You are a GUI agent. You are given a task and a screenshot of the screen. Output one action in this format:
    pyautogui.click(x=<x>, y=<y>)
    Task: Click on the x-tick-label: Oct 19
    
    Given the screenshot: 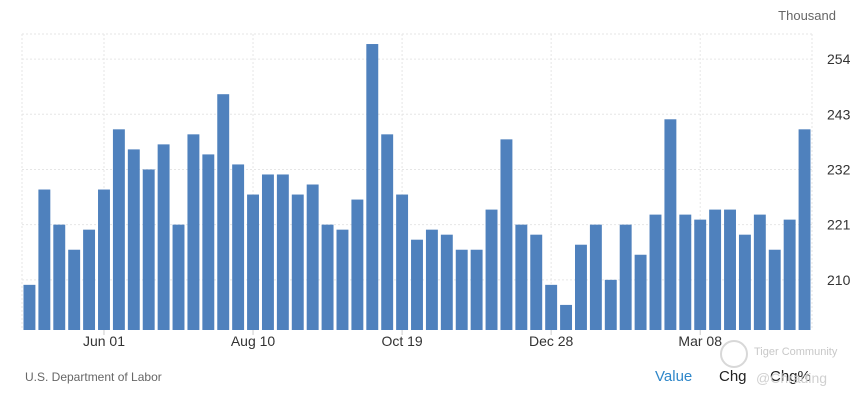 What is the action you would take?
    pyautogui.click(x=401, y=341)
    